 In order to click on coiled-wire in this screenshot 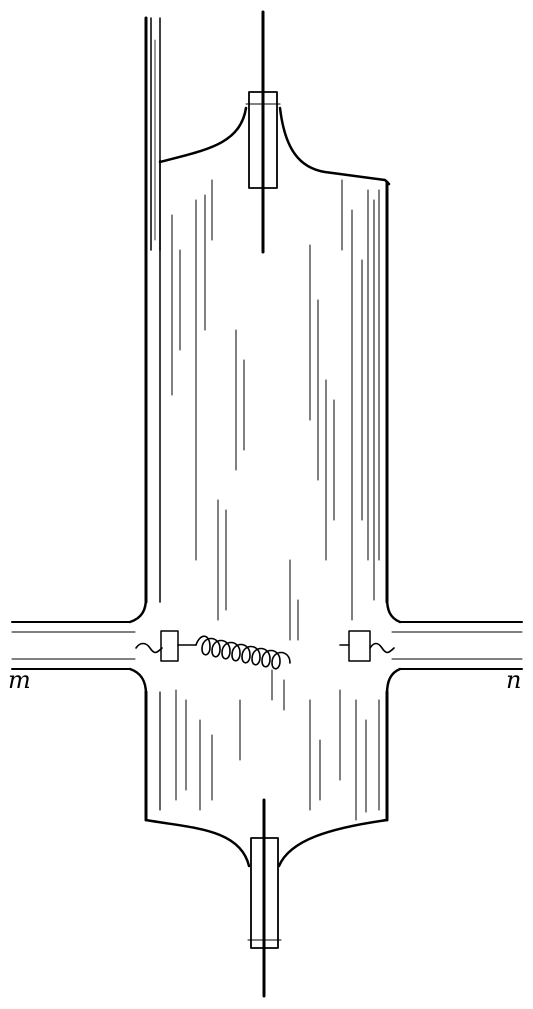, I will do `click(265, 652)`.